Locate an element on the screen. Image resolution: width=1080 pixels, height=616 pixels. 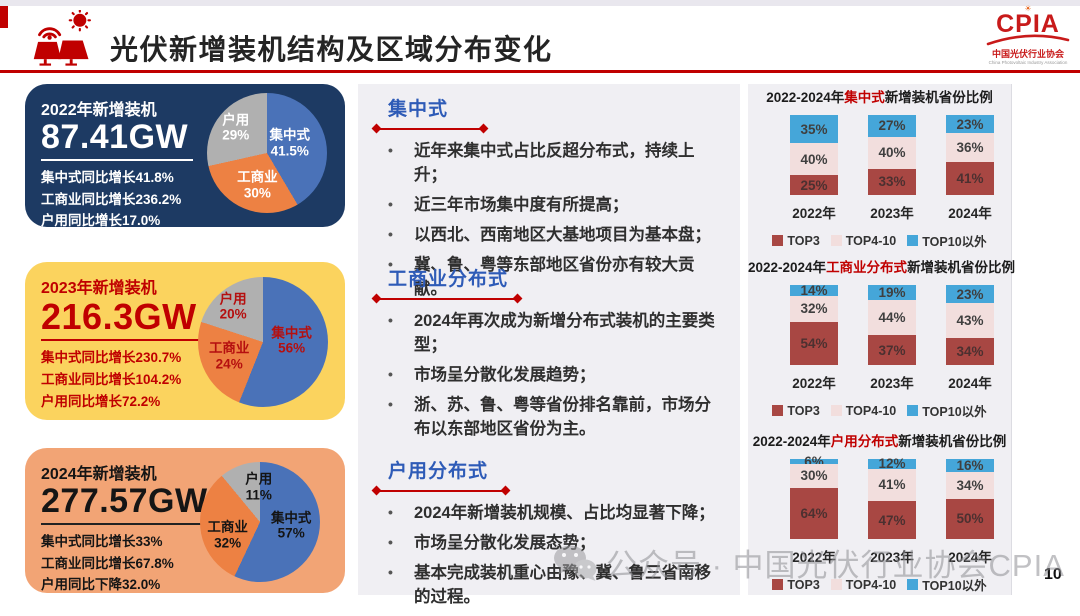
axis-label-year: 2023年 is located at coordinates (892, 383).